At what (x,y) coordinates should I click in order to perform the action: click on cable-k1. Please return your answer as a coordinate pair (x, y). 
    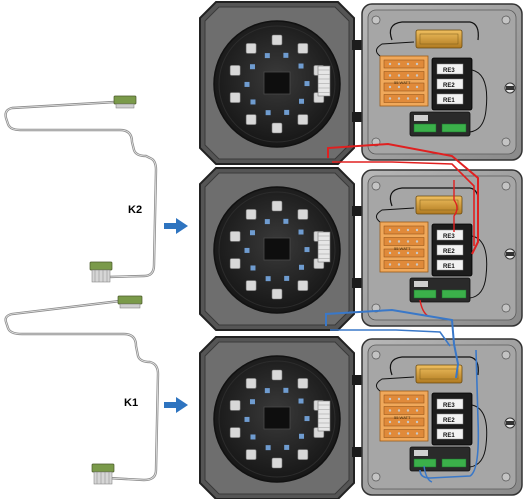
    Looking at the image, I should click on (82, 390).